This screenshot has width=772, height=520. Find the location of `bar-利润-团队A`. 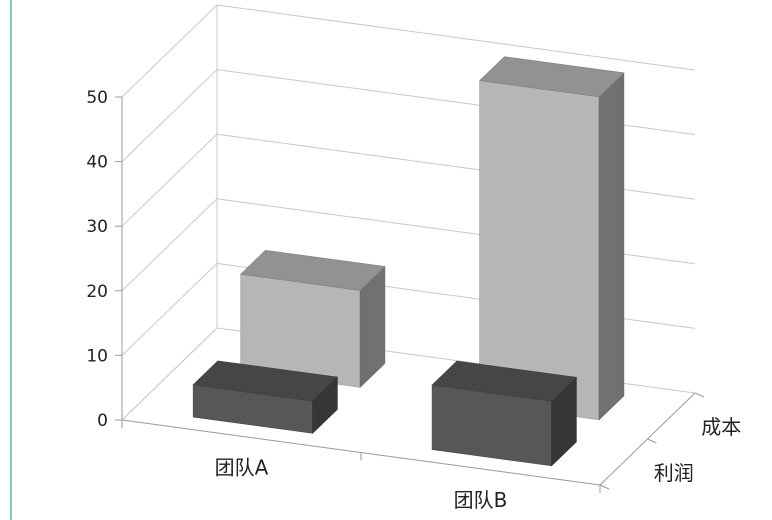

bar-利润-团队A is located at coordinates (265, 397).